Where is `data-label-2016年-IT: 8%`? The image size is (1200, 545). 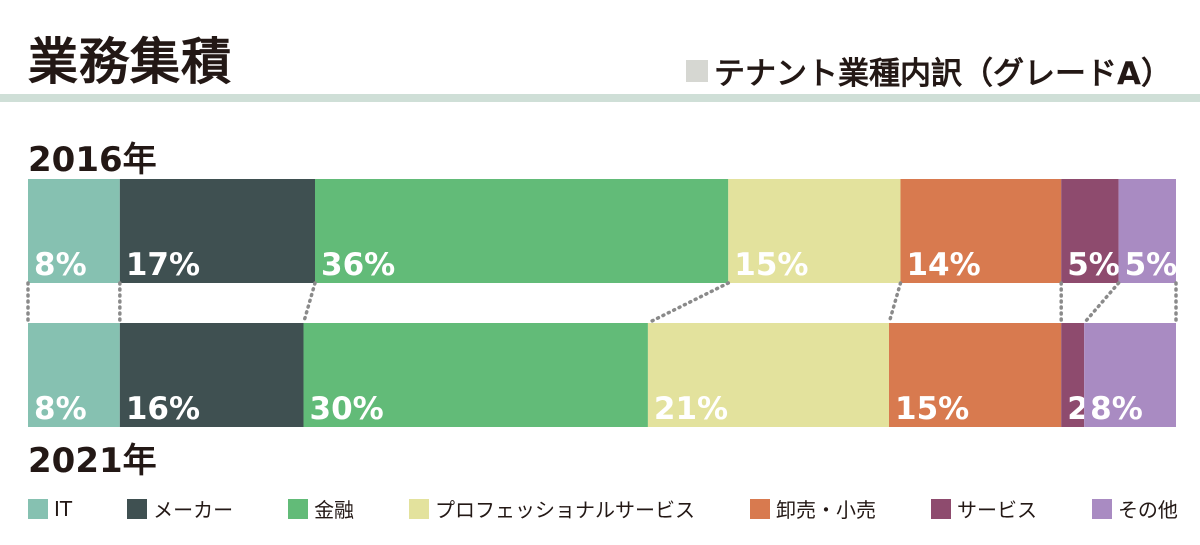
data-label-2016年-IT: 8% is located at coordinates (60, 265).